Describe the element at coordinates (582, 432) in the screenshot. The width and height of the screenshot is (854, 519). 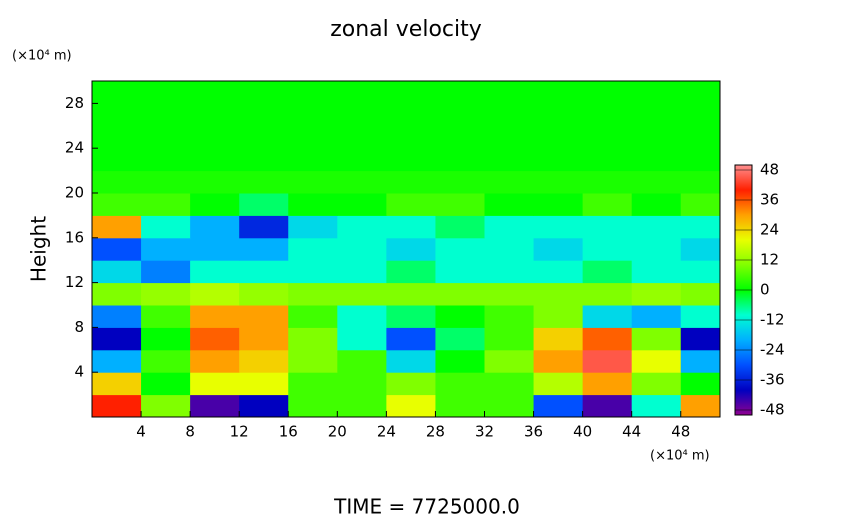
I see `x-tick-label: 40` at that location.